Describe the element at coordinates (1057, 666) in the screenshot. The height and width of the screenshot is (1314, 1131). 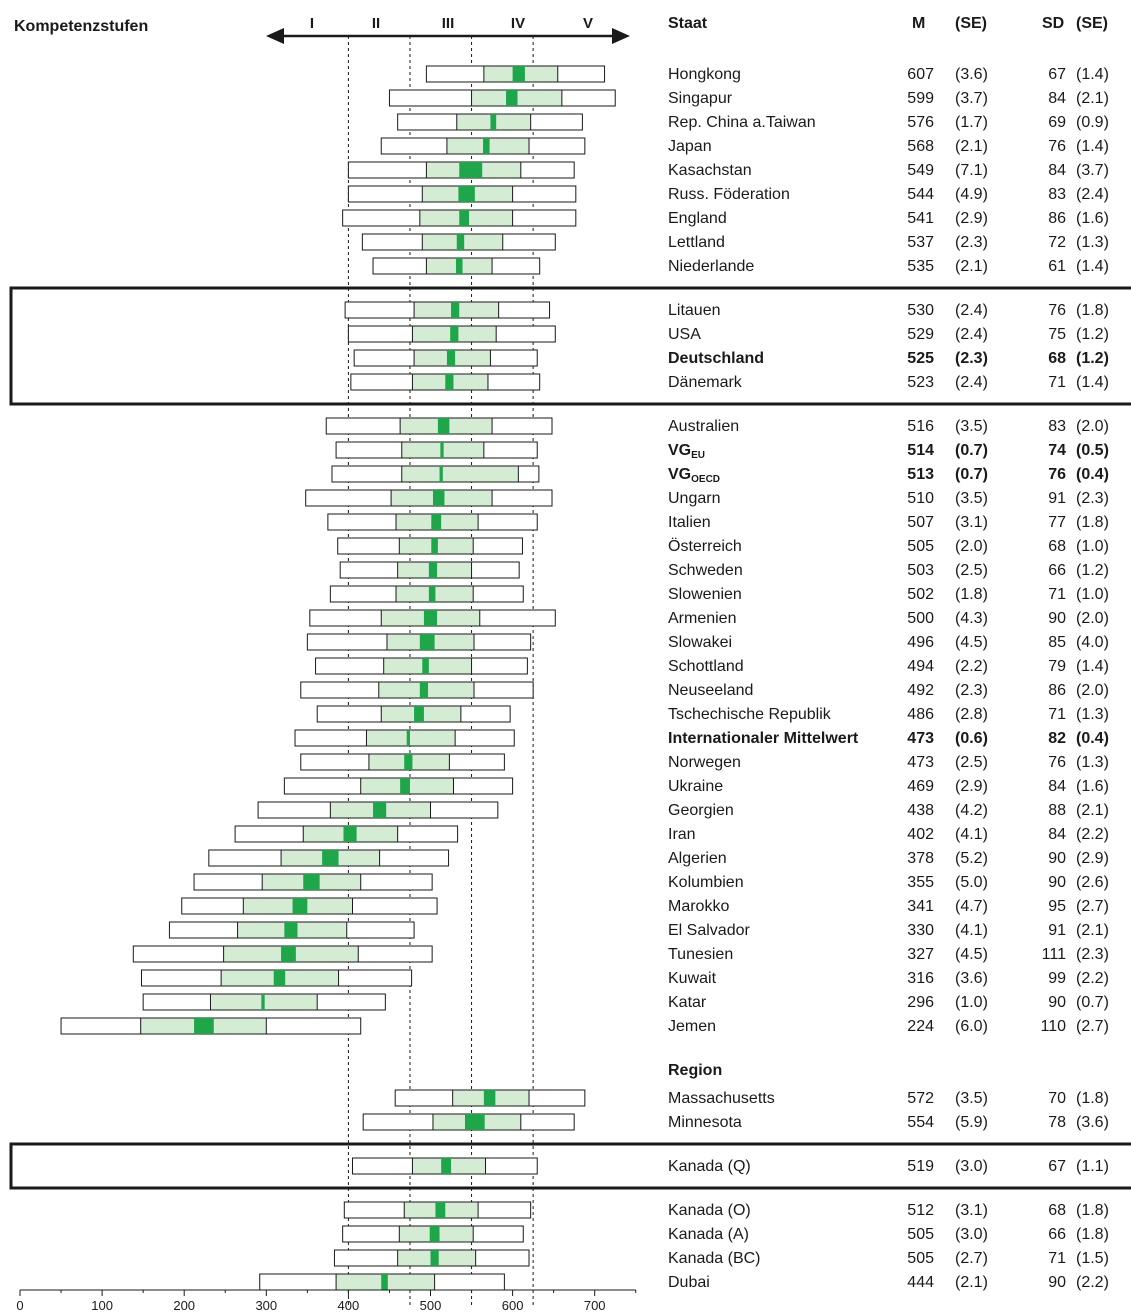
I see `sd-value: 79` at that location.